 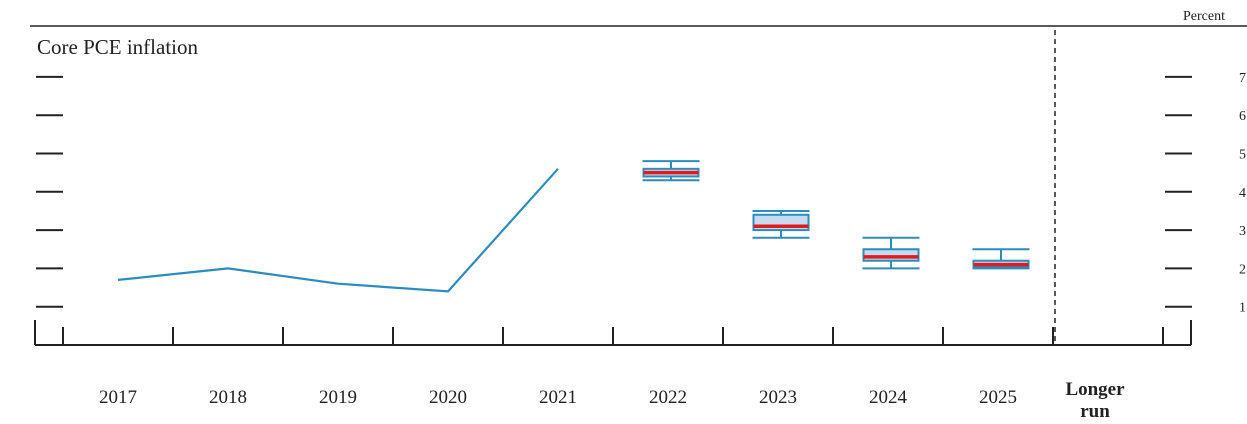 What do you see at coordinates (998, 397) in the screenshot?
I see `x-tick-label: 2025` at bounding box center [998, 397].